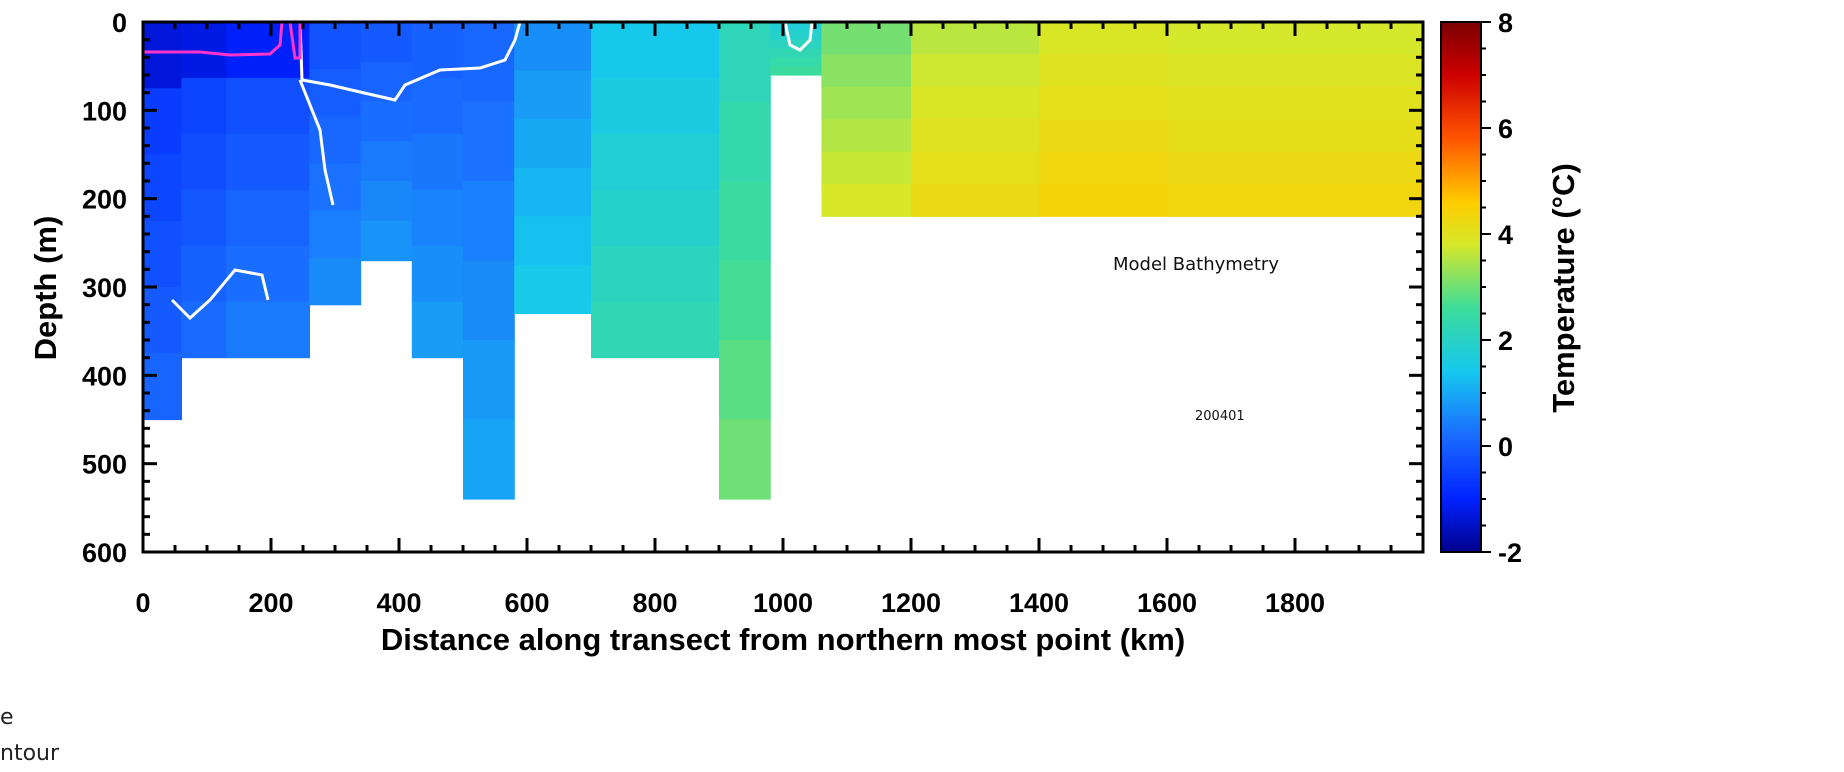 This screenshot has width=1844, height=772. What do you see at coordinates (1167, 603) in the screenshot?
I see `x-tick-label: 1600` at bounding box center [1167, 603].